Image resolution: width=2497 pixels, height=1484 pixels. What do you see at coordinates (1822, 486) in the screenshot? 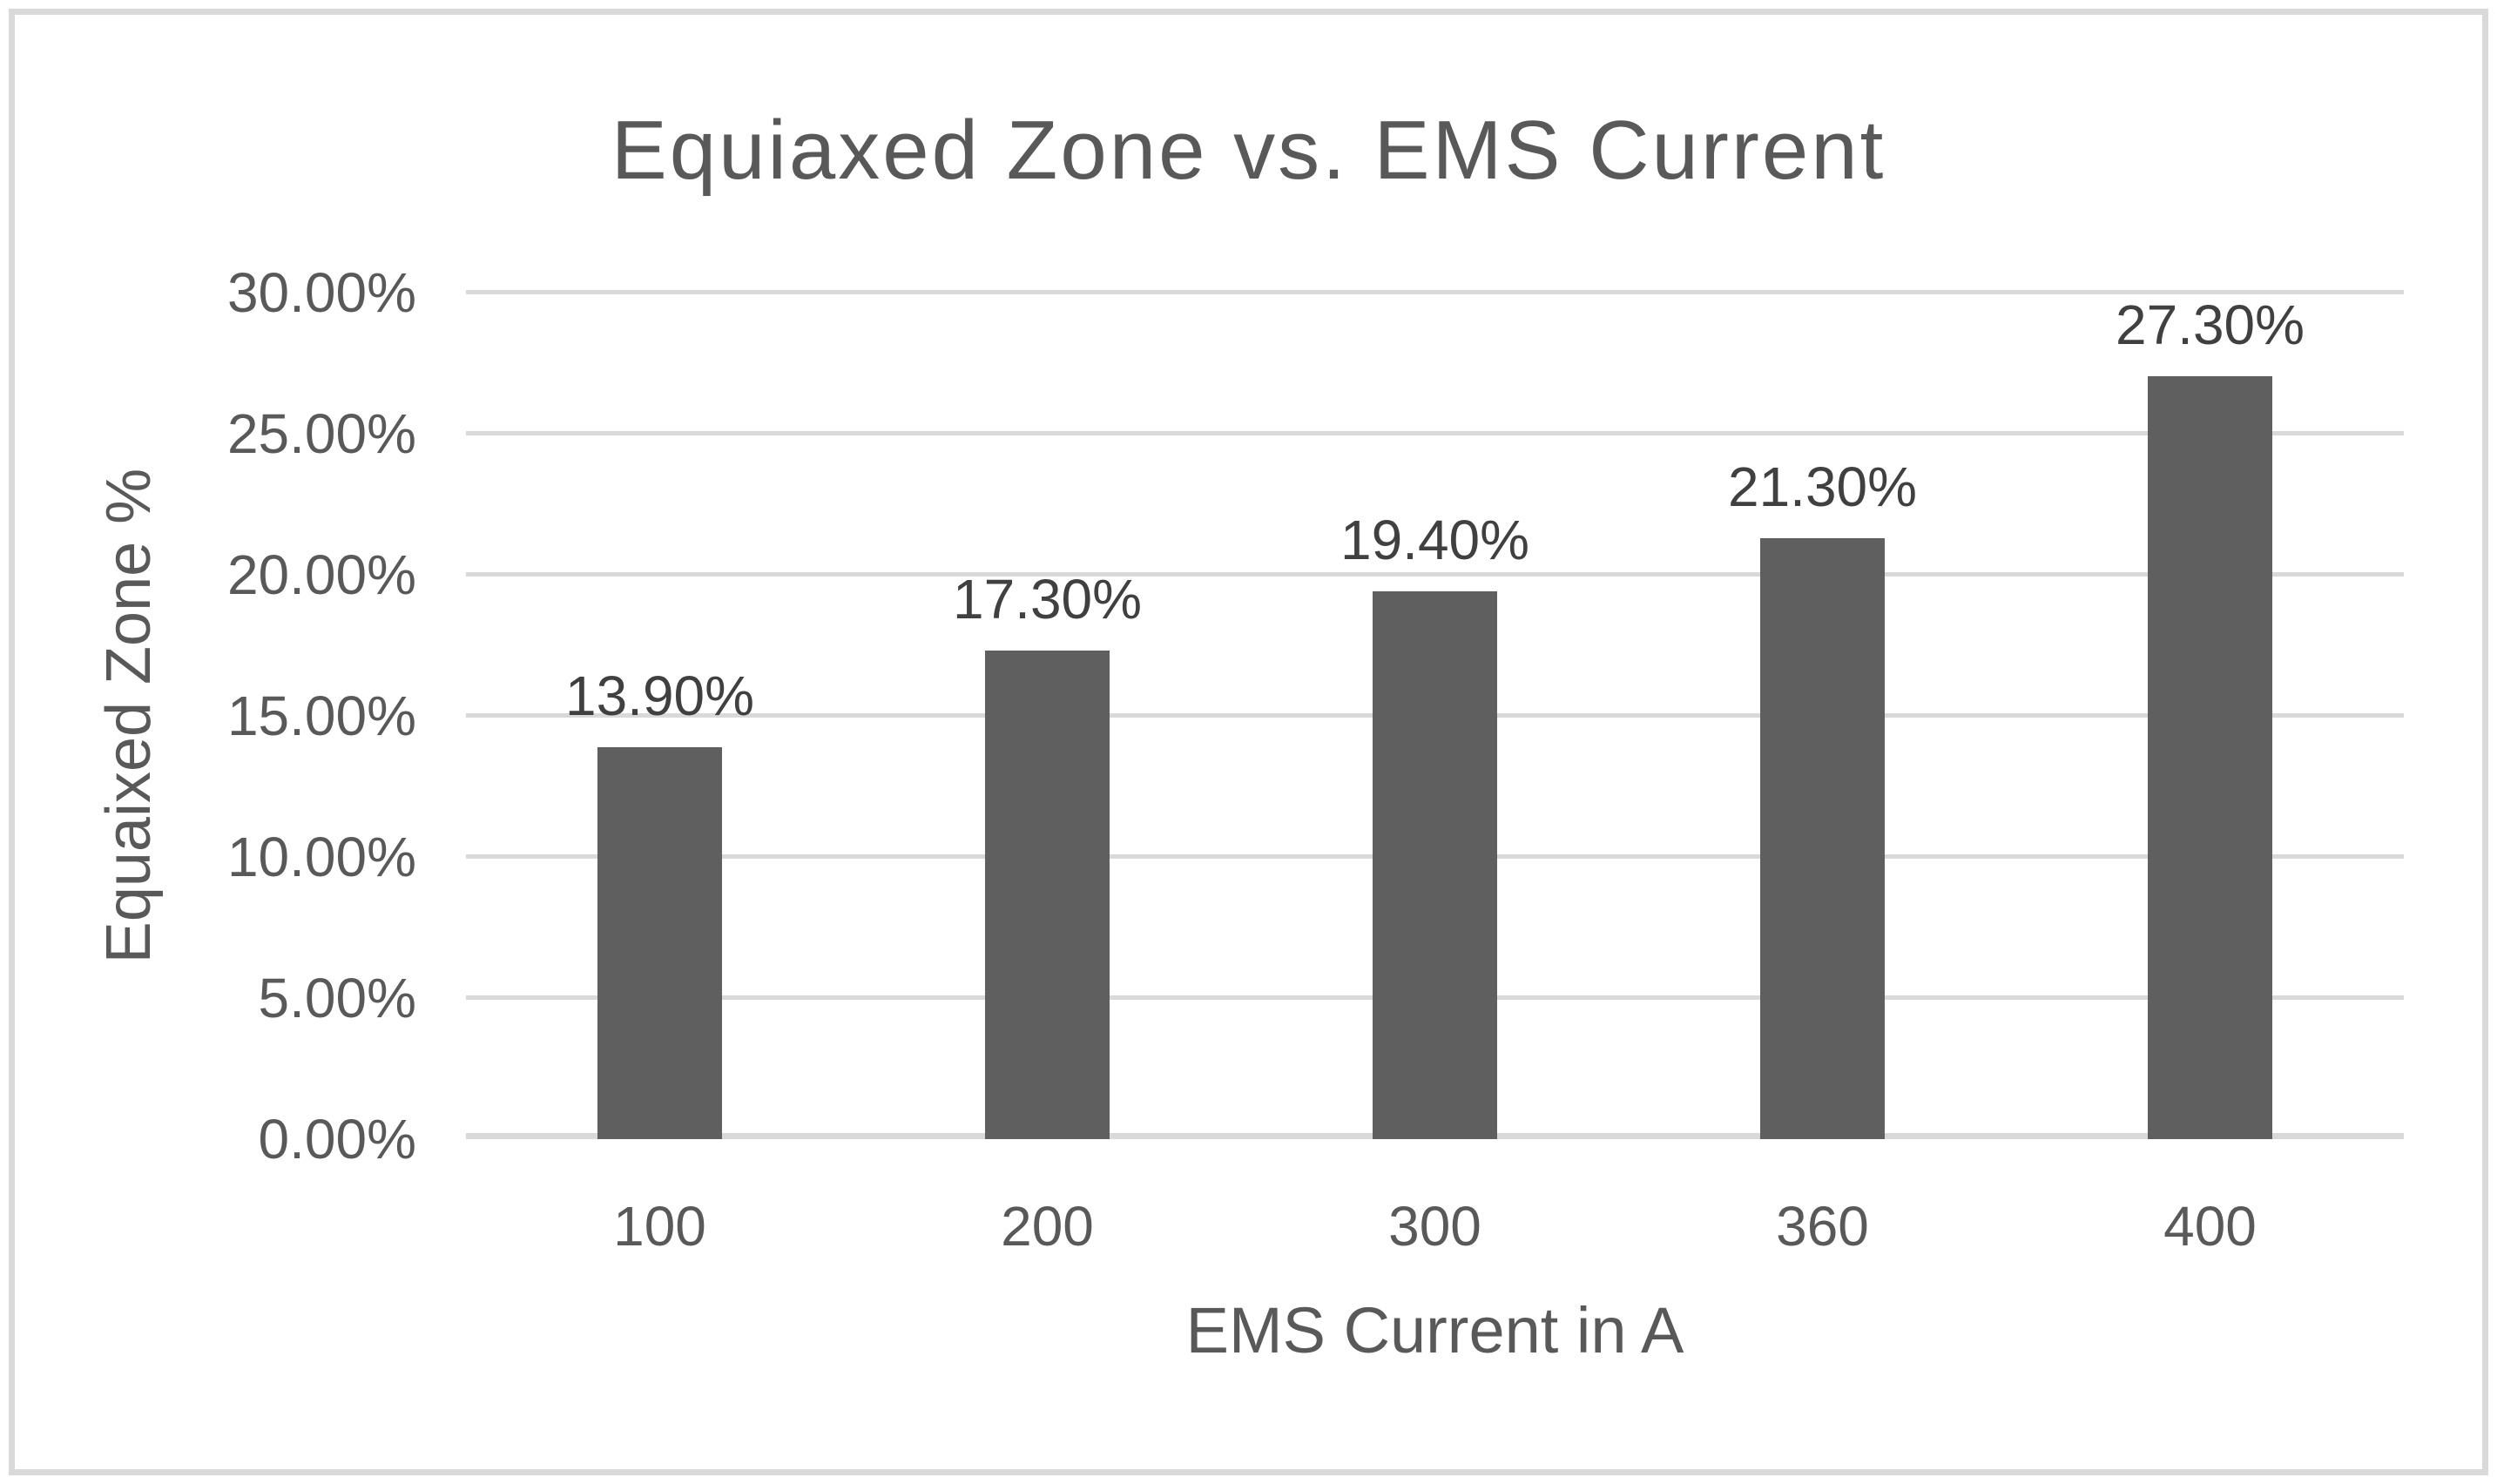
I see `bar-value-label: 21.30%` at bounding box center [1822, 486].